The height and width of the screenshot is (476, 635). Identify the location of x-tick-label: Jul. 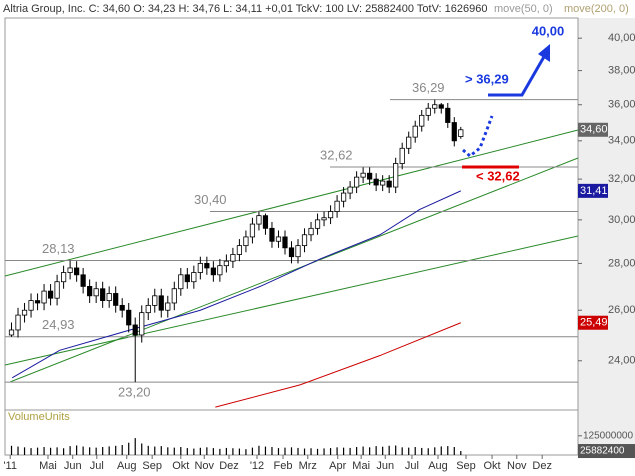
(97, 466).